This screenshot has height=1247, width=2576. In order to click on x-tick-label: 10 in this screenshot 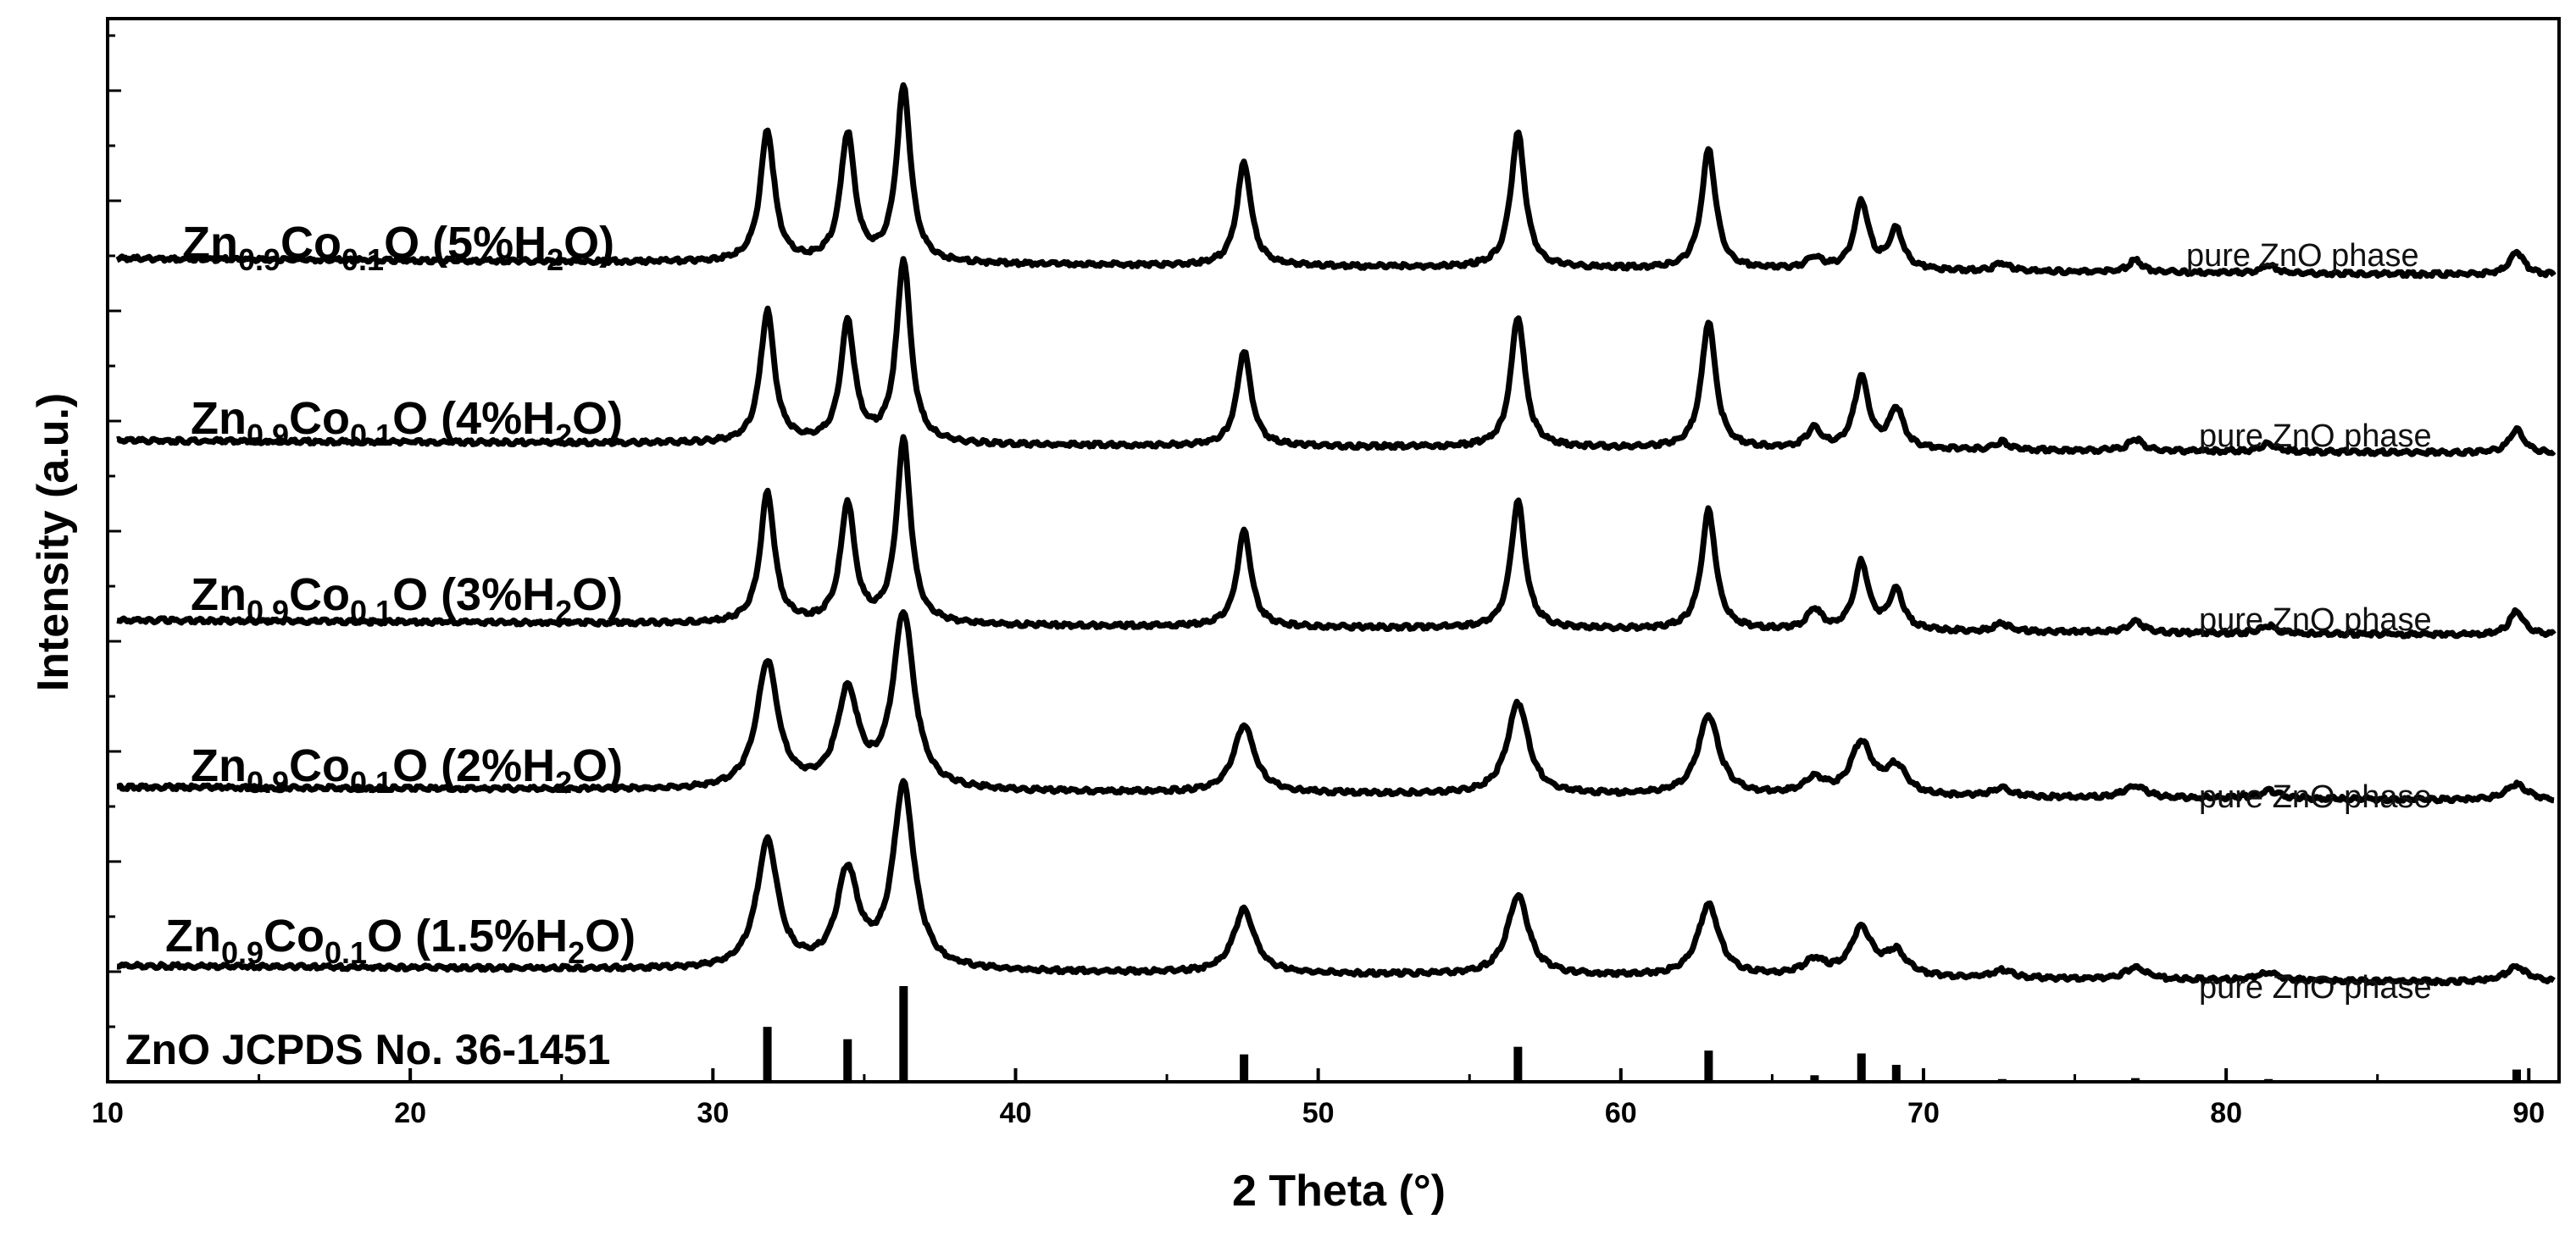, I will do `click(108, 1113)`.